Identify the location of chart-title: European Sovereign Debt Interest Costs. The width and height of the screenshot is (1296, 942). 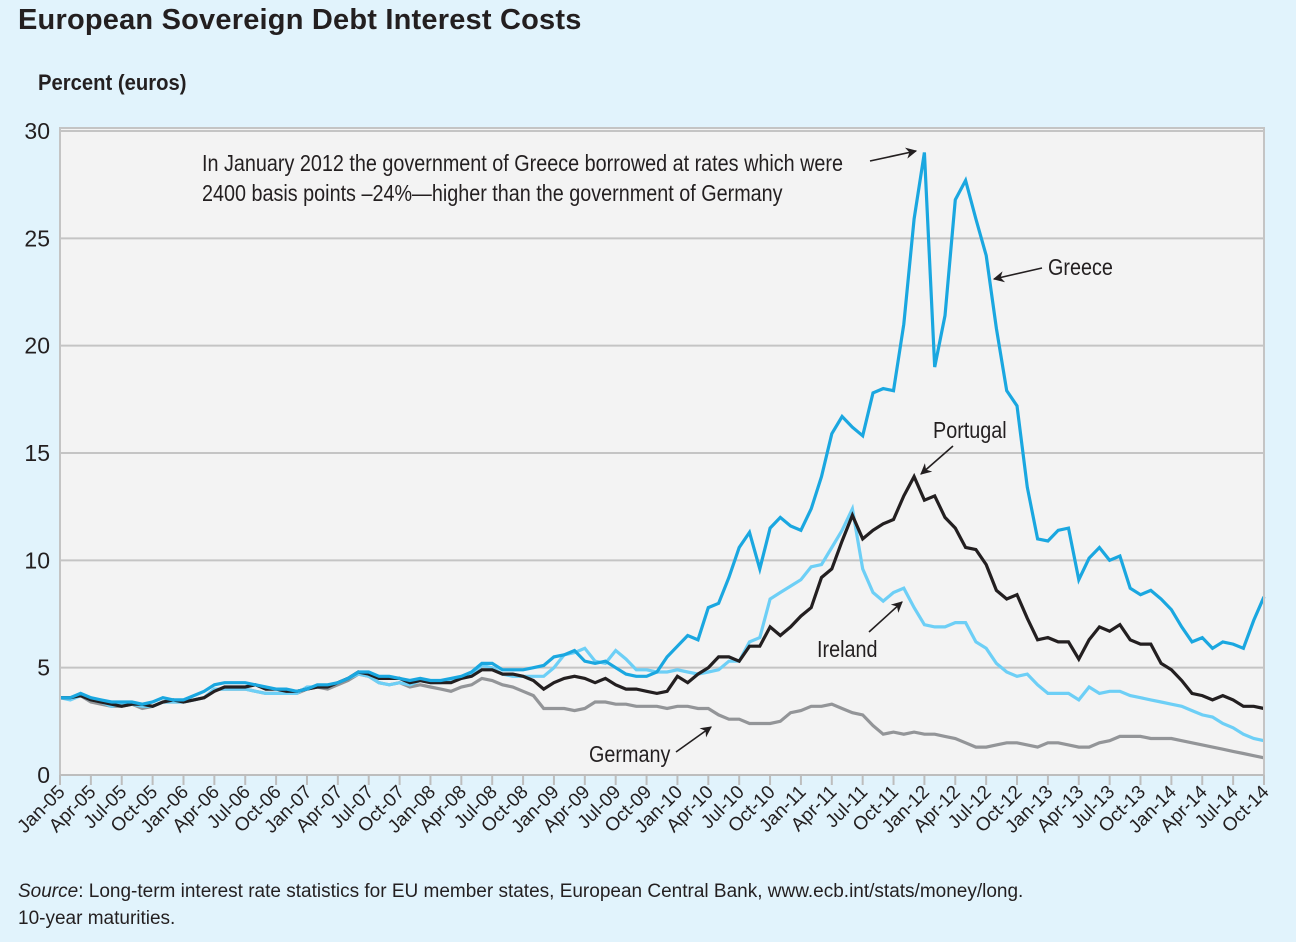
(300, 20).